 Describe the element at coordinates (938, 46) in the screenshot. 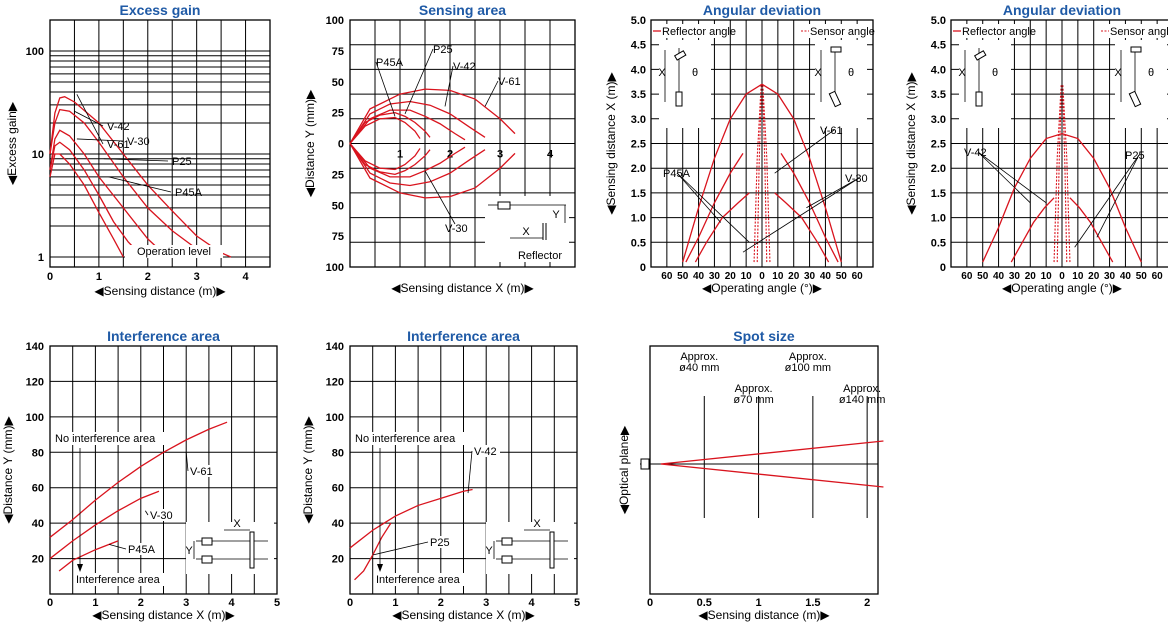

I see `y-tick-label: 4.5` at that location.